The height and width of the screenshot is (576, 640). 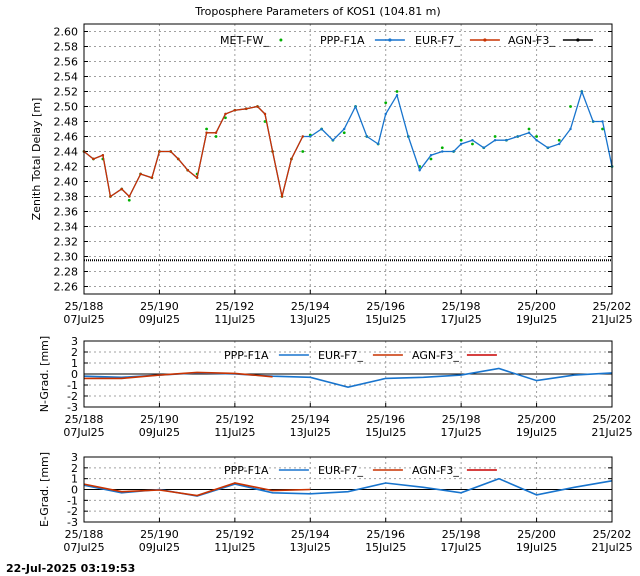 I want to click on legend-label: AGN-F3_, so click(x=531, y=40).